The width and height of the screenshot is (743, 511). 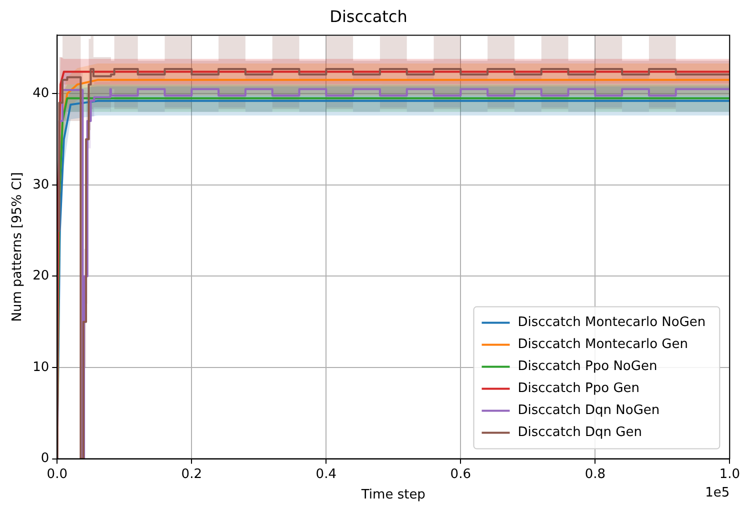 I want to click on y-axis-title: Num patterns [95% CI], so click(x=18, y=247).